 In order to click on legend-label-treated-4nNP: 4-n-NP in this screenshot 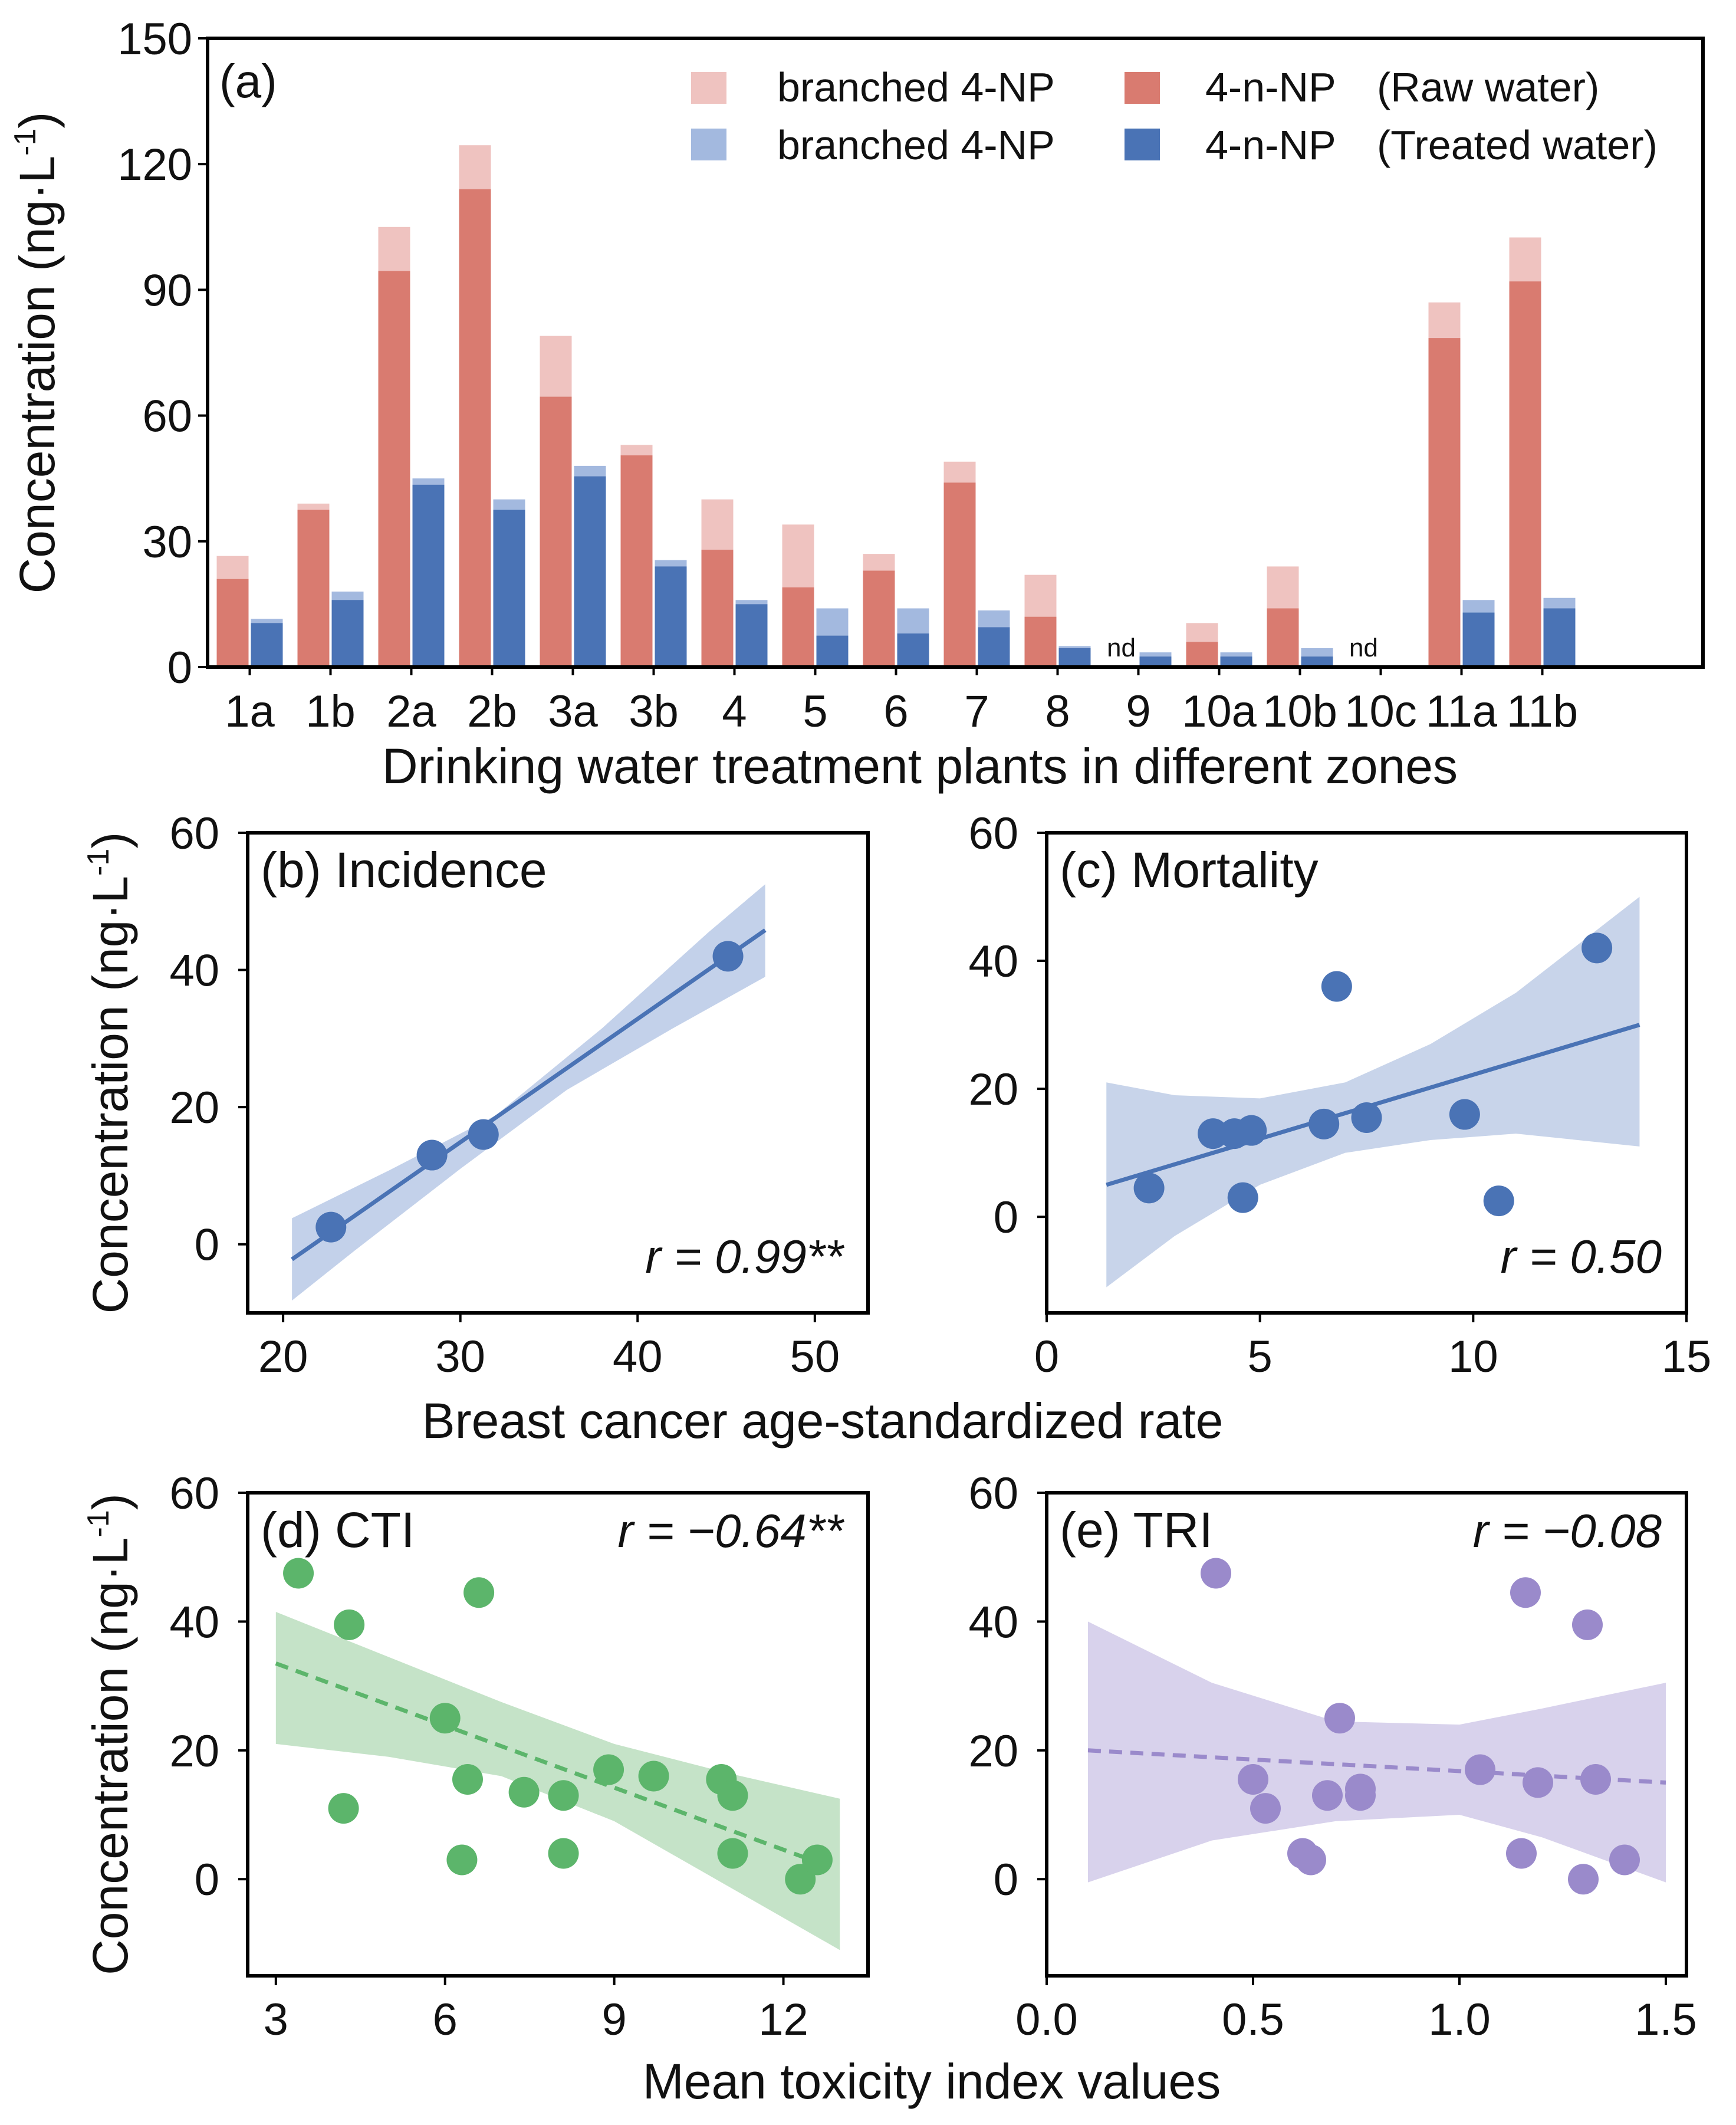, I will do `click(1270, 145)`.